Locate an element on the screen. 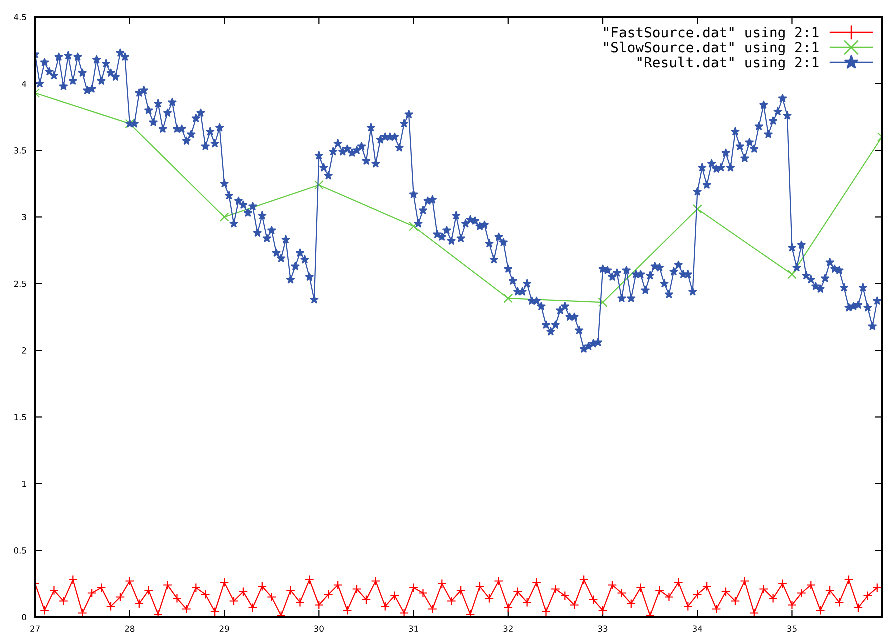  x-tick-label: 35 is located at coordinates (792, 629).